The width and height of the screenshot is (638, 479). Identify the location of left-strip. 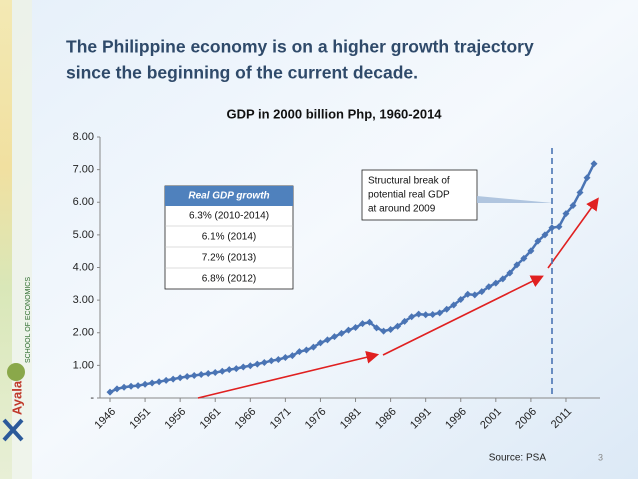
(6, 239).